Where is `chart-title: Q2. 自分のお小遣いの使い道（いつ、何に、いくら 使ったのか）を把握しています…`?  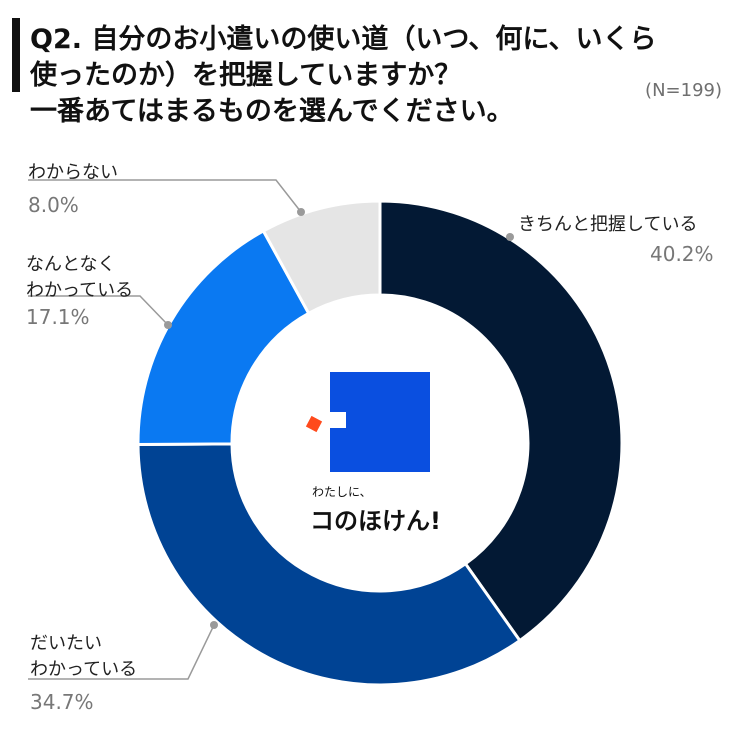 chart-title: Q2. 自分のお小遣いの使い道（いつ、何に、いくら 使ったのか）を把握しています… is located at coordinates (380, 76).